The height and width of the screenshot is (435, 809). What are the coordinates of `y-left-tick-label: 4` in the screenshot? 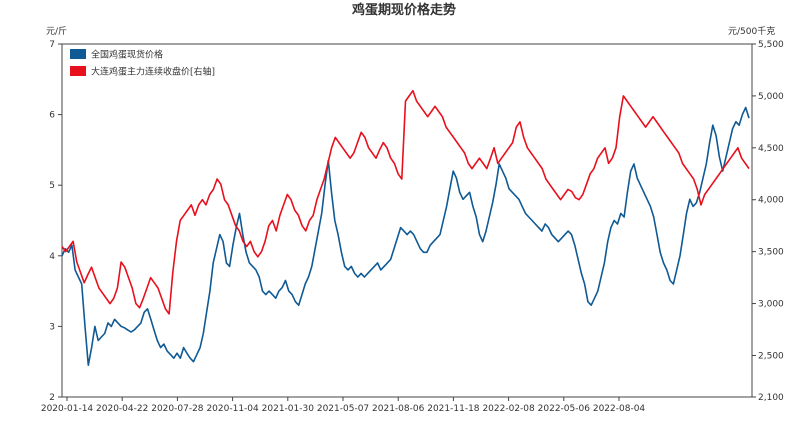 It's located at (52, 257).